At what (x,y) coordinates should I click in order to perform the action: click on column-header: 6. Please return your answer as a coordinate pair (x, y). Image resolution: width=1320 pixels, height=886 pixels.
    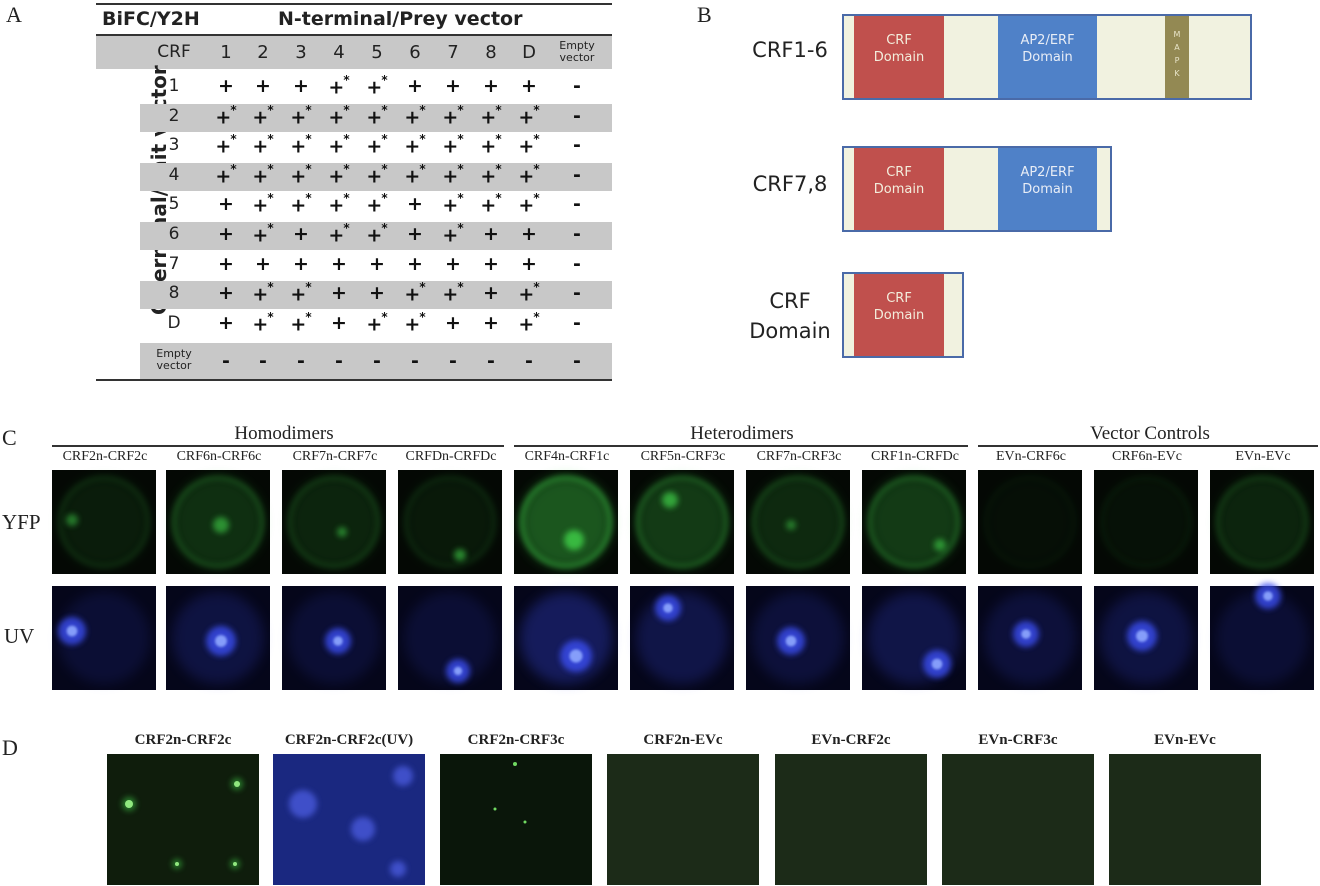
    Looking at the image, I should click on (415, 52).